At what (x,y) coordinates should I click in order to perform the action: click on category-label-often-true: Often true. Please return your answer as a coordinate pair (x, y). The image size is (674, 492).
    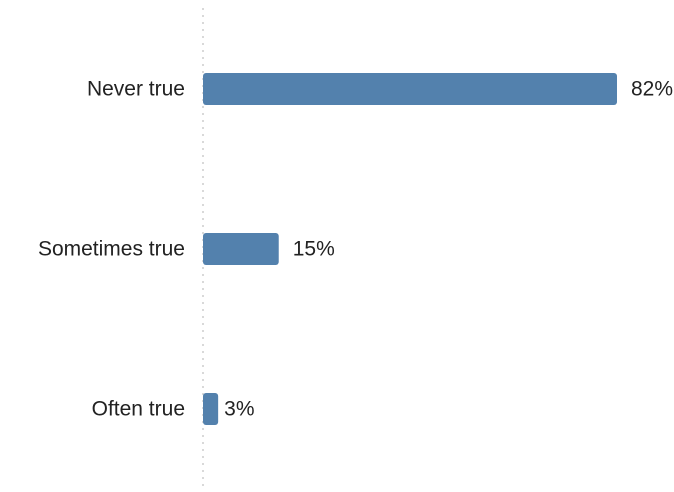
    Looking at the image, I should click on (138, 409).